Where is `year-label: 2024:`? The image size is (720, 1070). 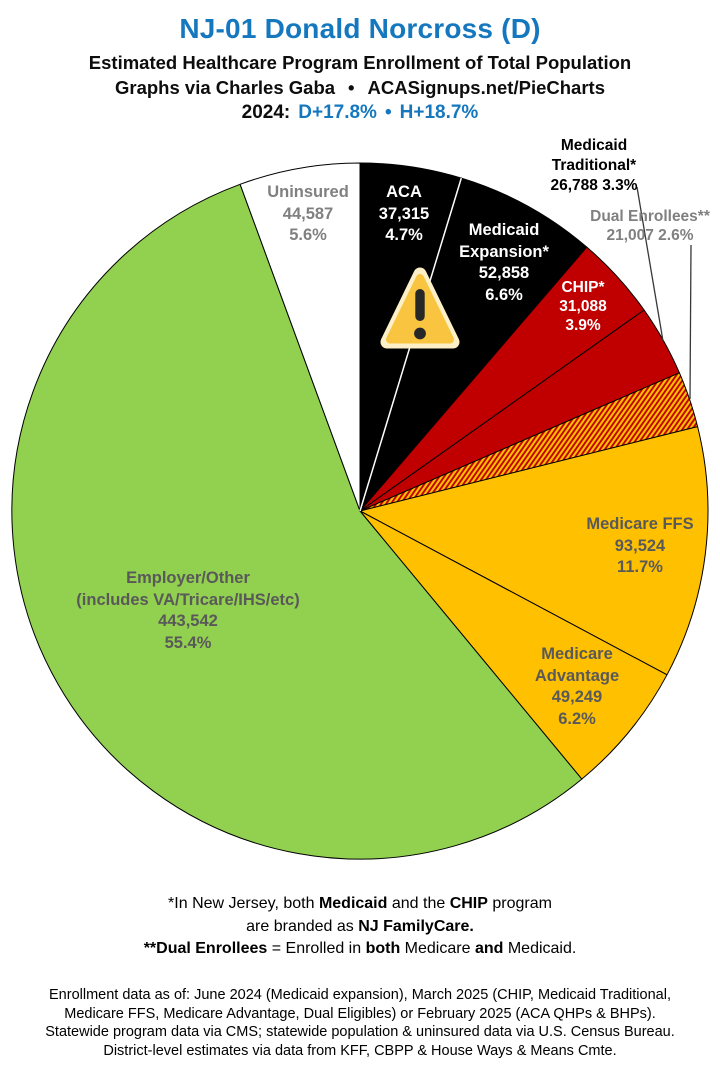
year-label: 2024: is located at coordinates (266, 112).